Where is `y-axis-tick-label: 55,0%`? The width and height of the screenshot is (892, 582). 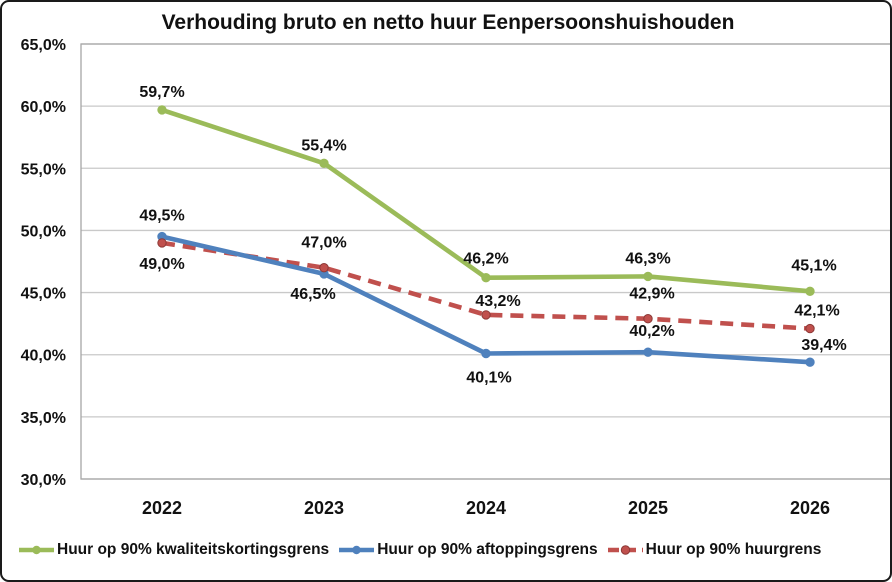
y-axis-tick-label: 55,0% is located at coordinates (43, 169).